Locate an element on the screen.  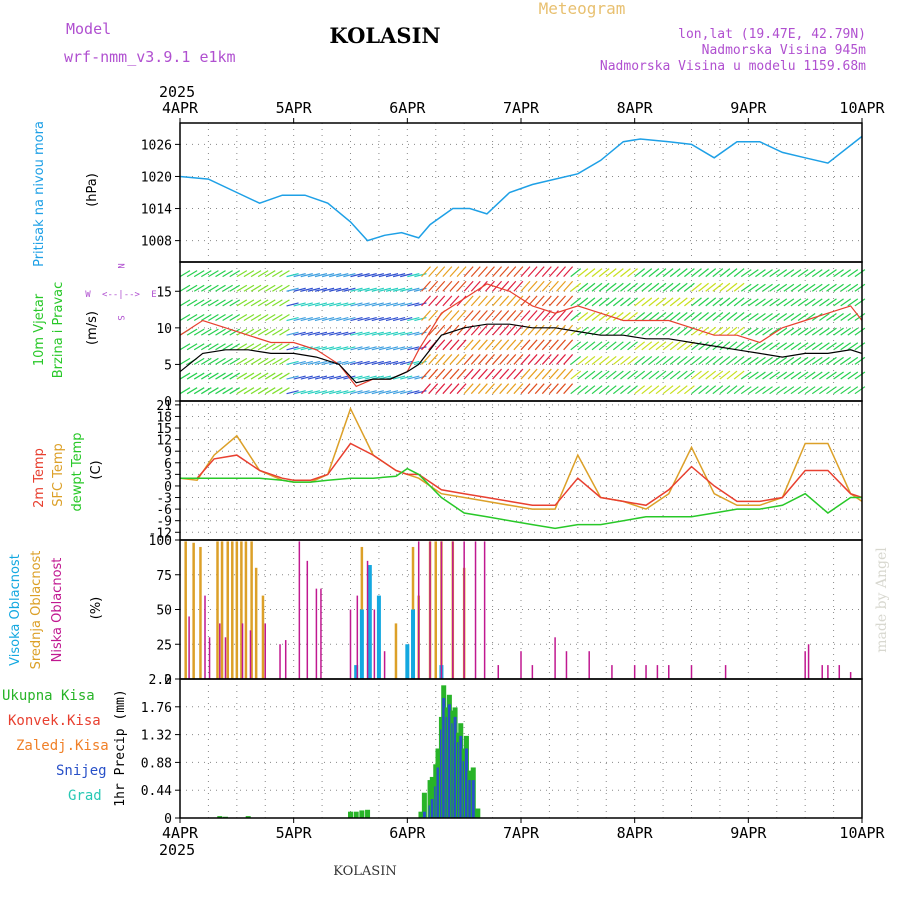
temp-ylabel-2m: 2m Temp is located at coordinates (39, 478).